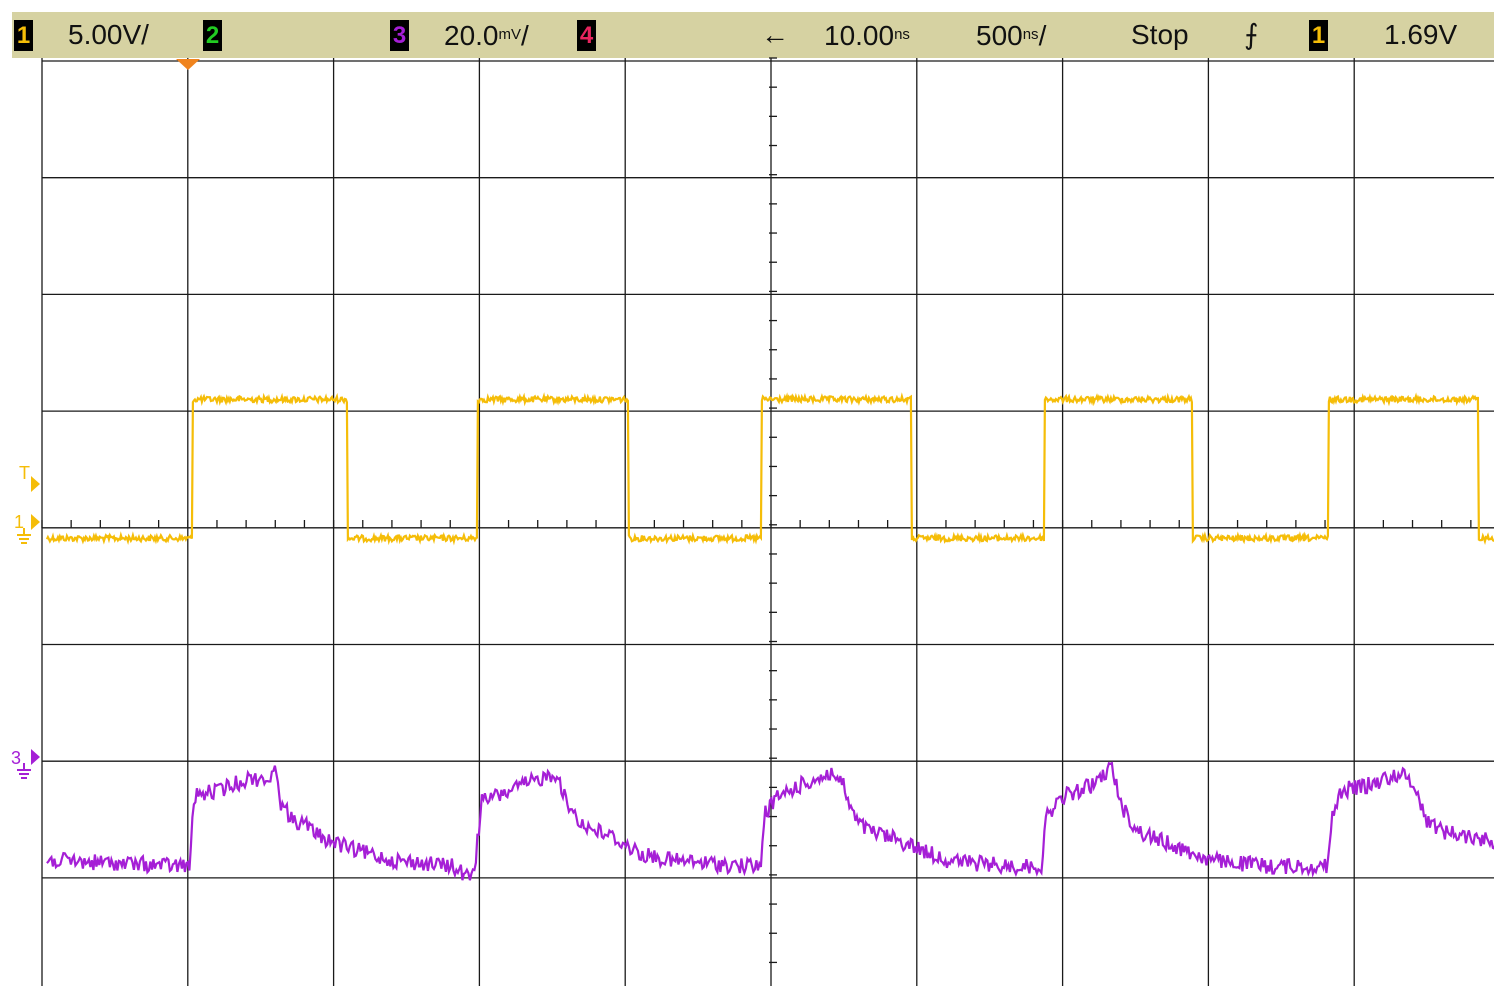 This screenshot has height=986, width=1494. What do you see at coordinates (1251, 34) in the screenshot?
I see `trigger-slope-icon: ⨍` at bounding box center [1251, 34].